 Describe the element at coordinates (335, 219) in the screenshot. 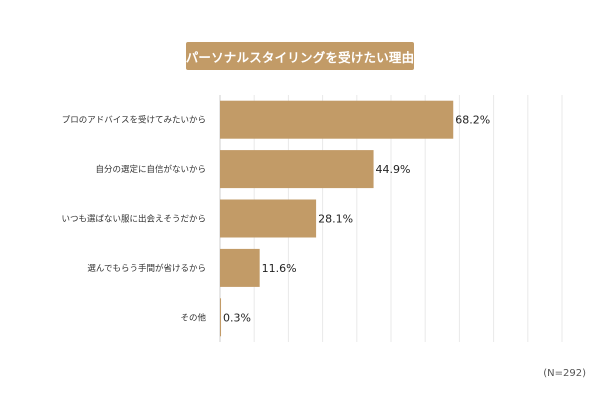

I see `value-label: 28.1%` at that location.